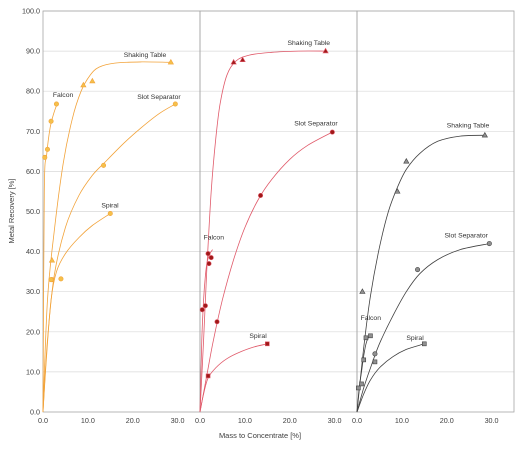  What do you see at coordinates (33, 331) in the screenshot?
I see `y-tick-label: 20.0` at bounding box center [33, 331].